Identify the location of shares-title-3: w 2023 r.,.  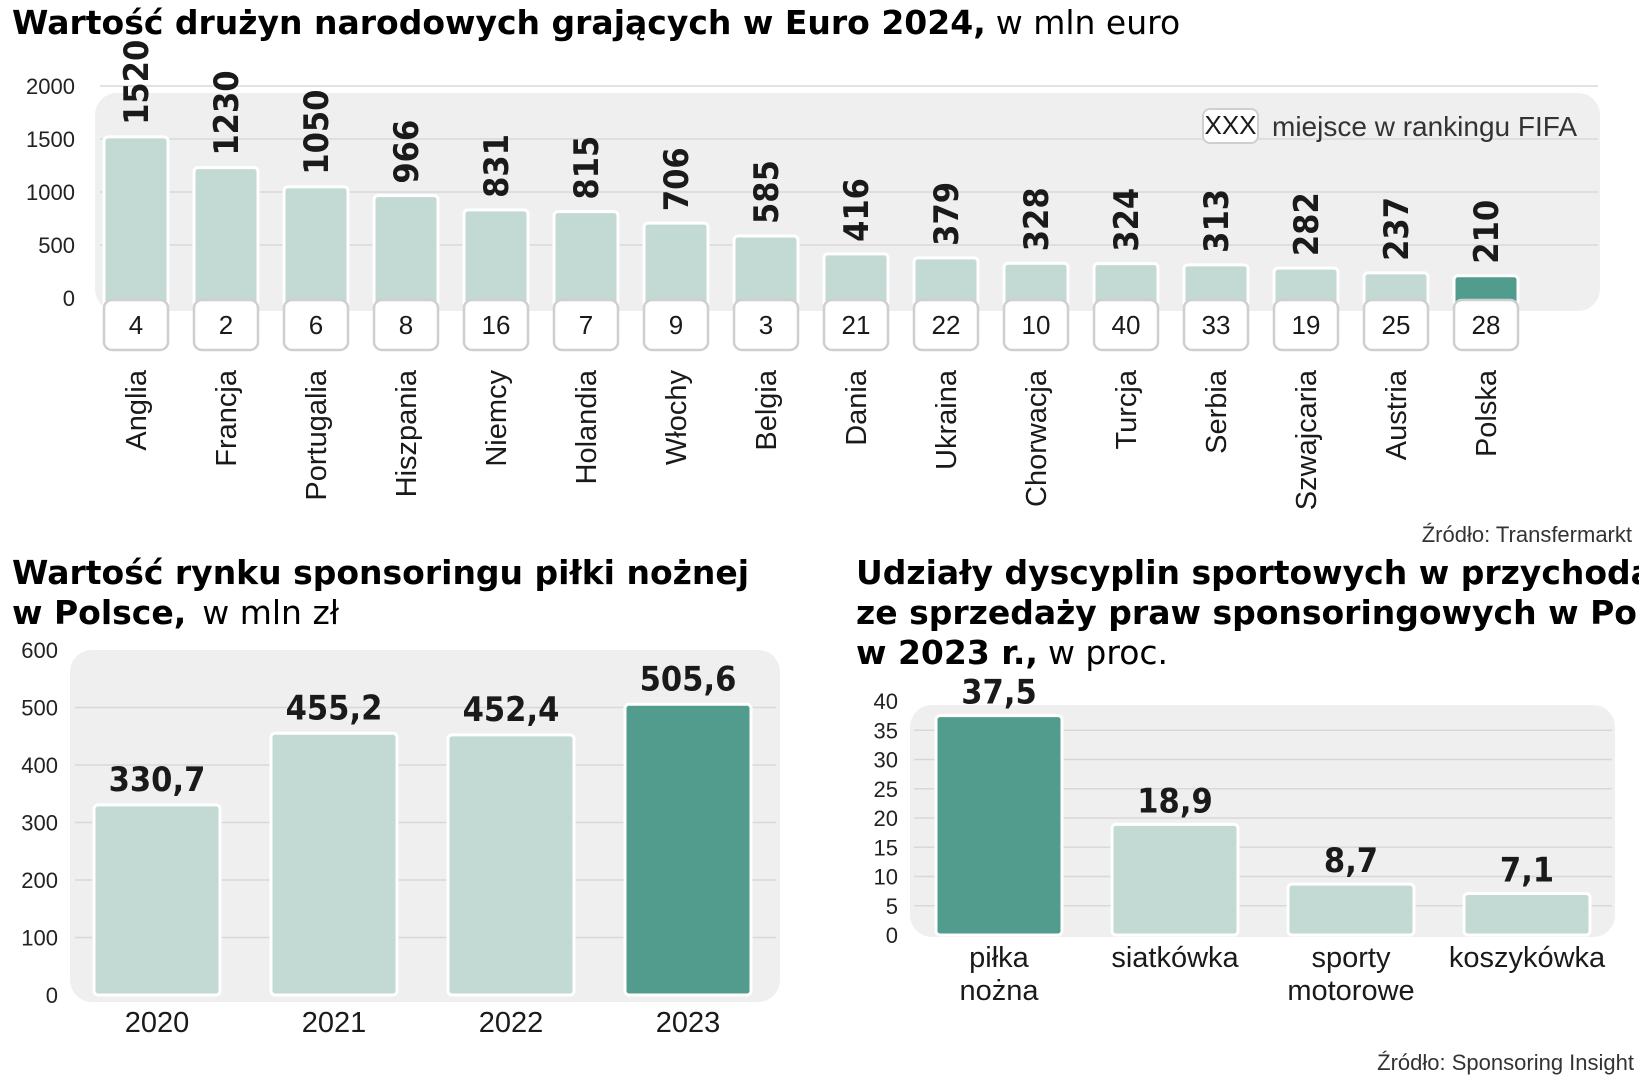
(947, 652).